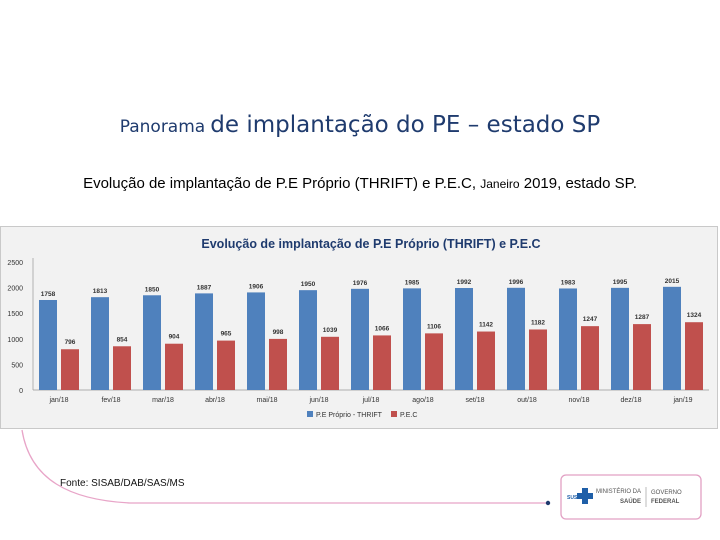  Describe the element at coordinates (464, 282) in the screenshot. I see `data-label-thrift: 1992` at that location.